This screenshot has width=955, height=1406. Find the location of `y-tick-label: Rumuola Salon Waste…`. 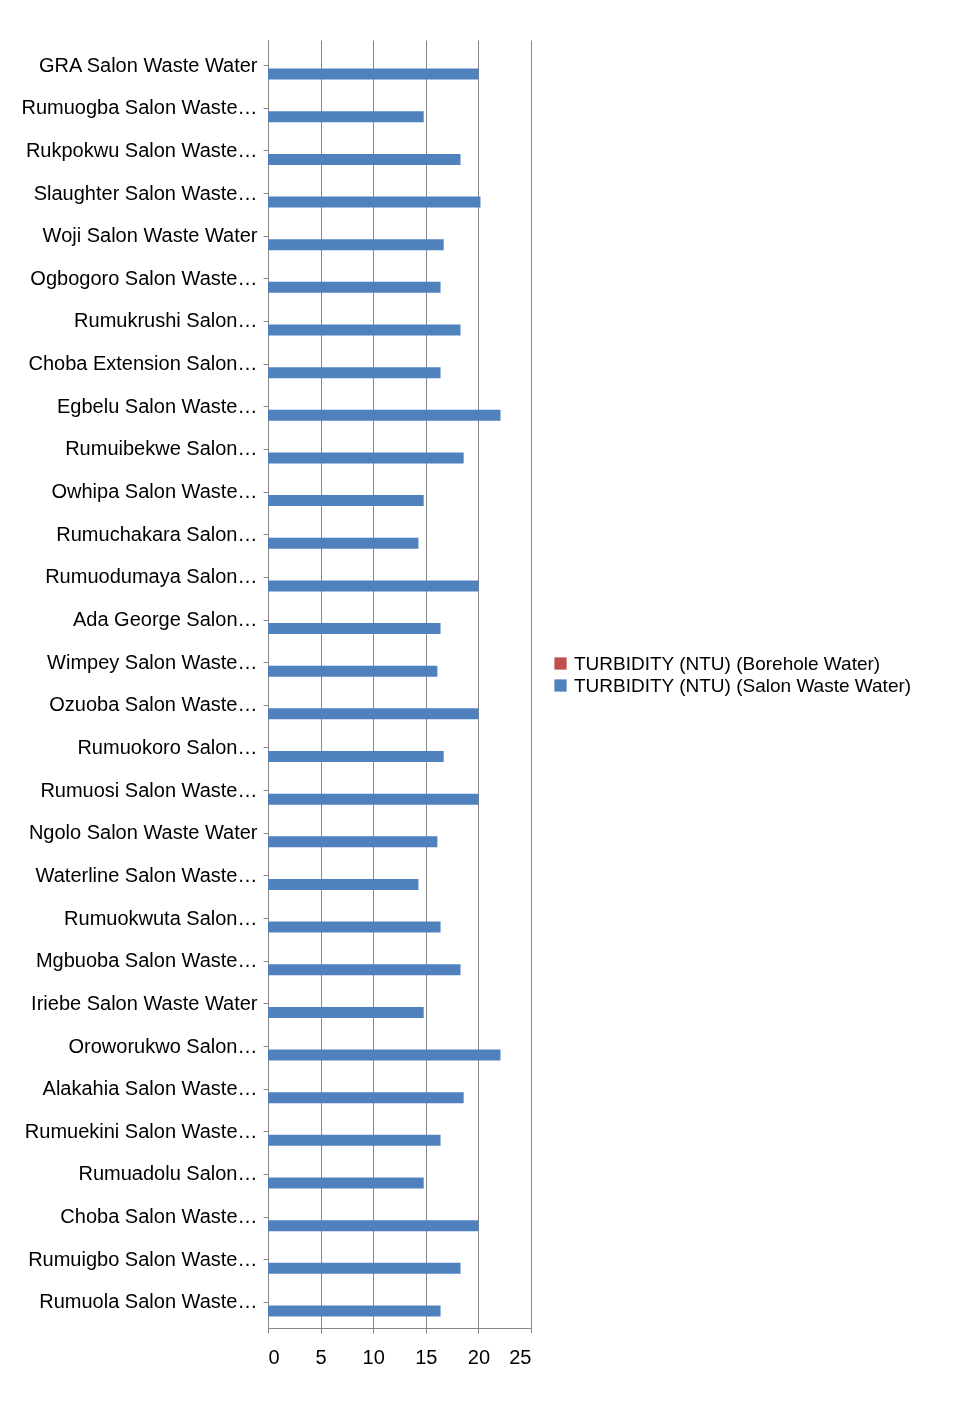

y-tick-label: Rumuola Salon Waste… is located at coordinates (148, 1301).